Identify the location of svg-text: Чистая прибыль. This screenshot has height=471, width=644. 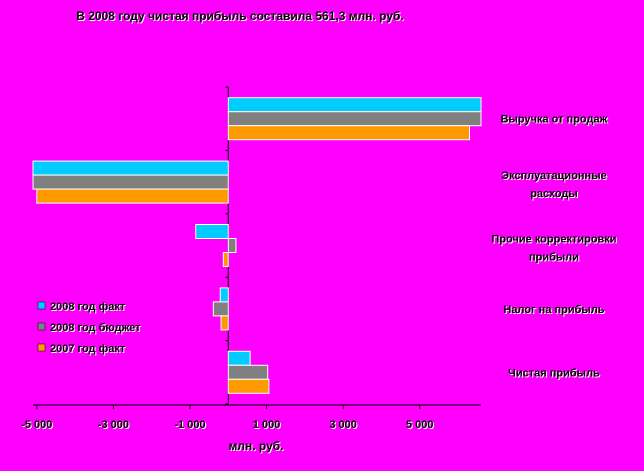
(555, 374).